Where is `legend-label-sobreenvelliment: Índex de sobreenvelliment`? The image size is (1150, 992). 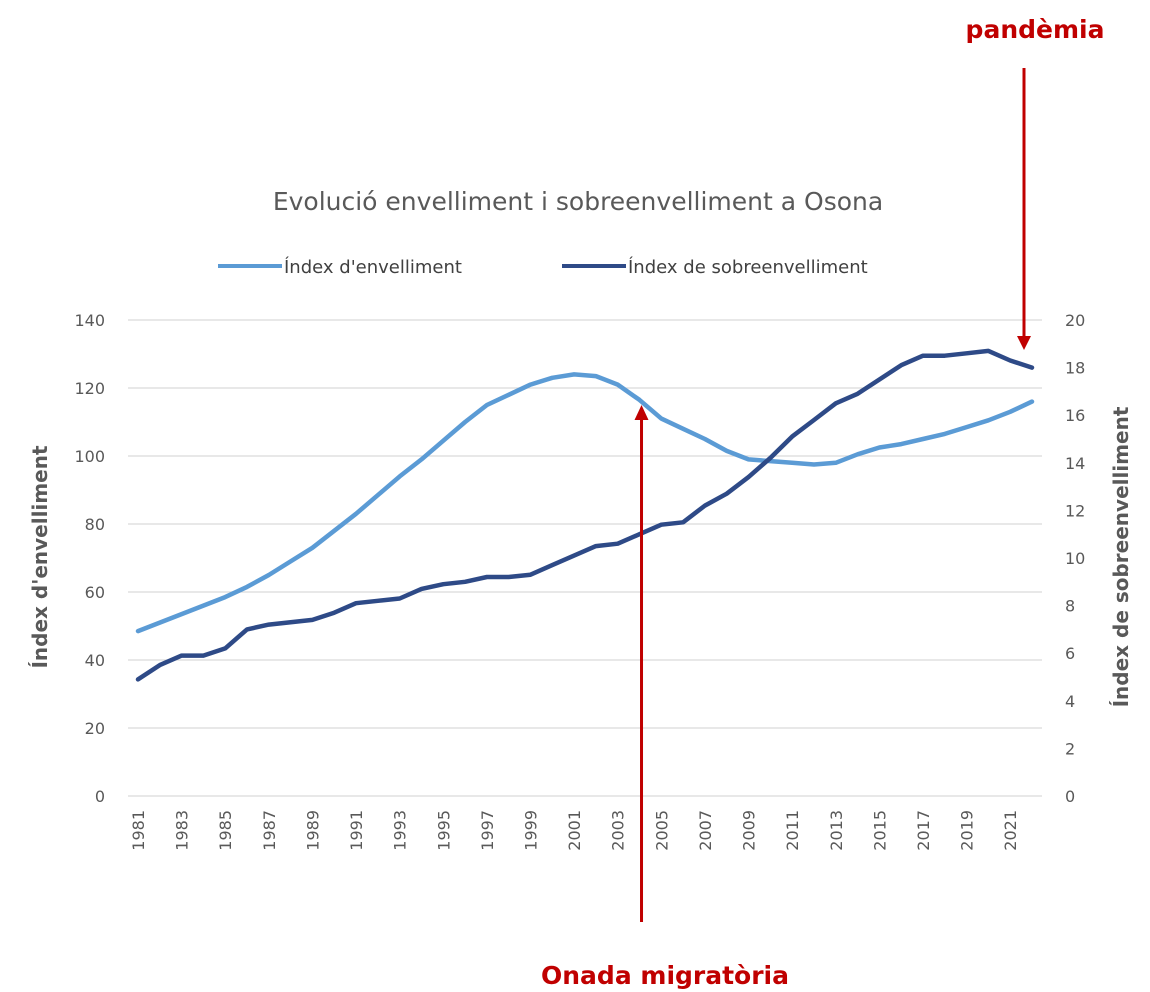
legend-label-sobreenvelliment: Índex de sobreenvelliment is located at coordinates (748, 267).